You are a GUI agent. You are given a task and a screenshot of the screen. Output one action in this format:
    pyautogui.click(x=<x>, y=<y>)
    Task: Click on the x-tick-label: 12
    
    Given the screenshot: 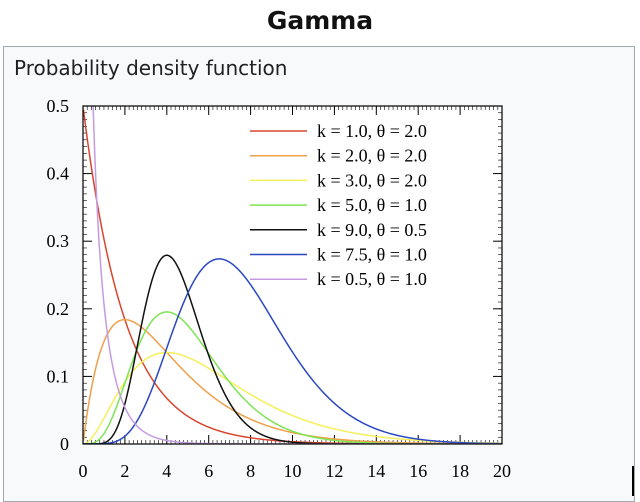 What is the action you would take?
    pyautogui.click(x=334, y=471)
    